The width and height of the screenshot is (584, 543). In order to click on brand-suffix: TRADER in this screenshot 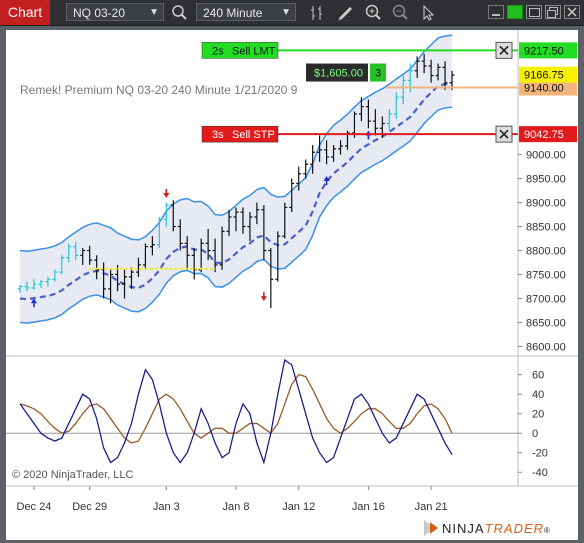, I will do `click(514, 528)`.